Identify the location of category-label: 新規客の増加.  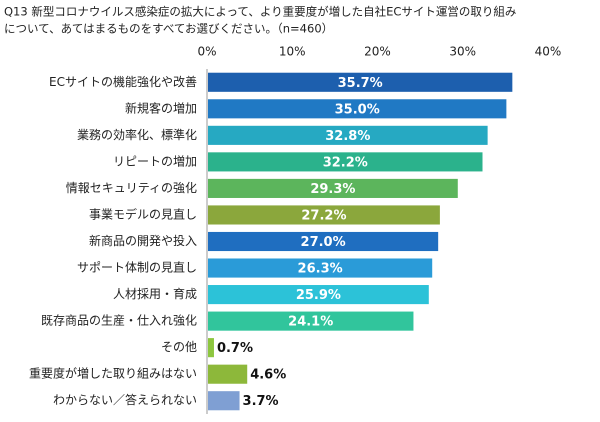
(161, 107).